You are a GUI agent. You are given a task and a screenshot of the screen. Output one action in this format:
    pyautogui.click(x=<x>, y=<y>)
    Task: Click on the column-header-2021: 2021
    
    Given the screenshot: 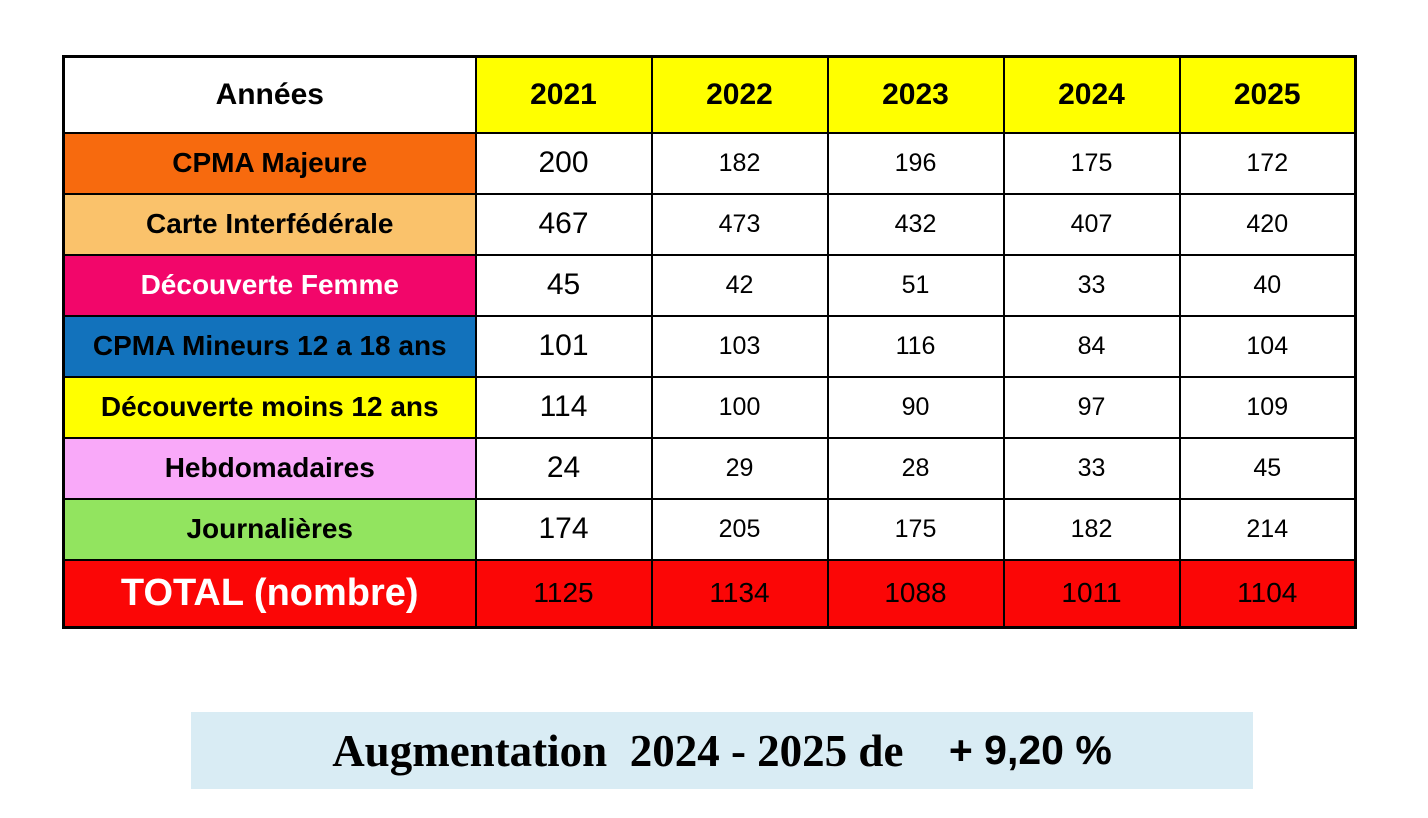 What is the action you would take?
    pyautogui.click(x=563, y=94)
    